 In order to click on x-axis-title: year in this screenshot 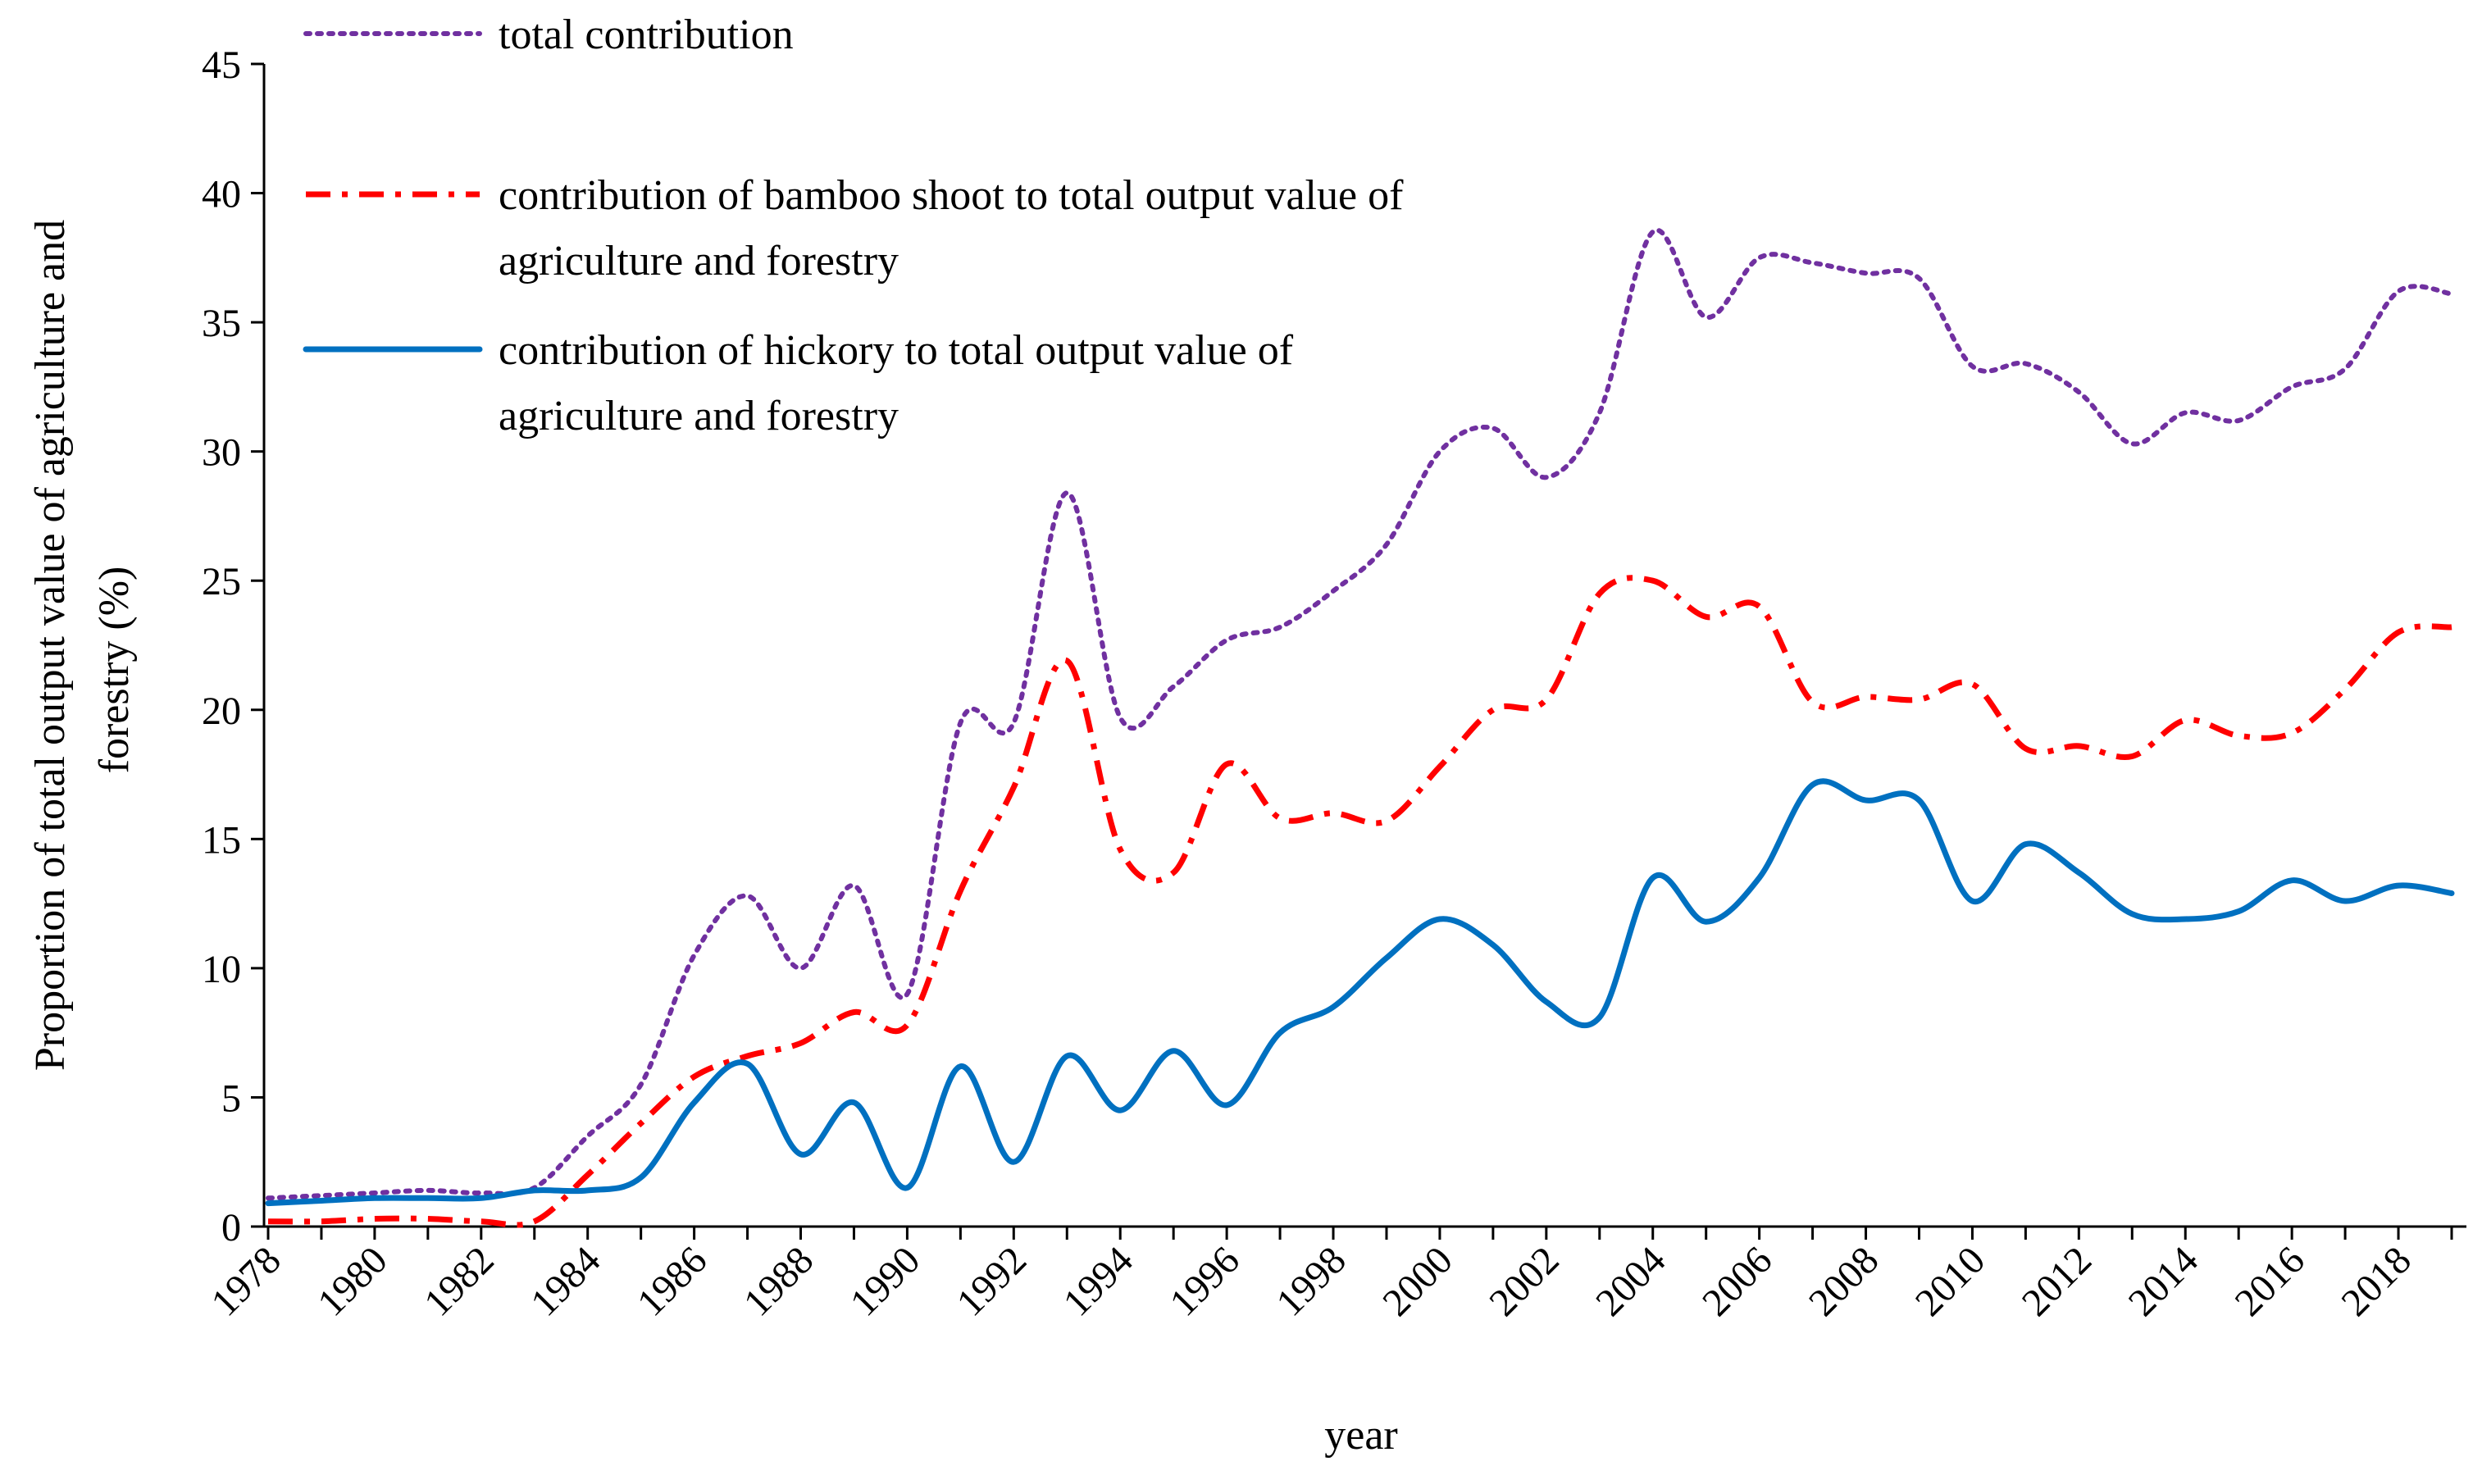, I will do `click(1360, 1435)`.